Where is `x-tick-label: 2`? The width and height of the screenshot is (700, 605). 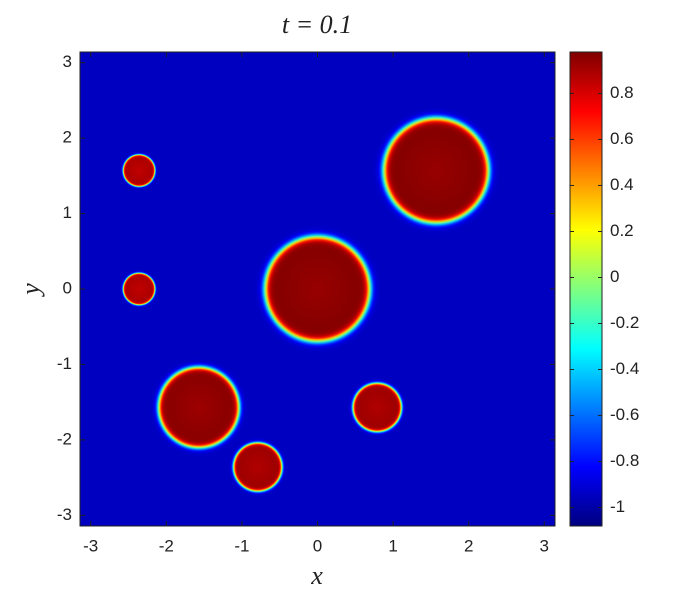 x-tick-label: 2 is located at coordinates (468, 545).